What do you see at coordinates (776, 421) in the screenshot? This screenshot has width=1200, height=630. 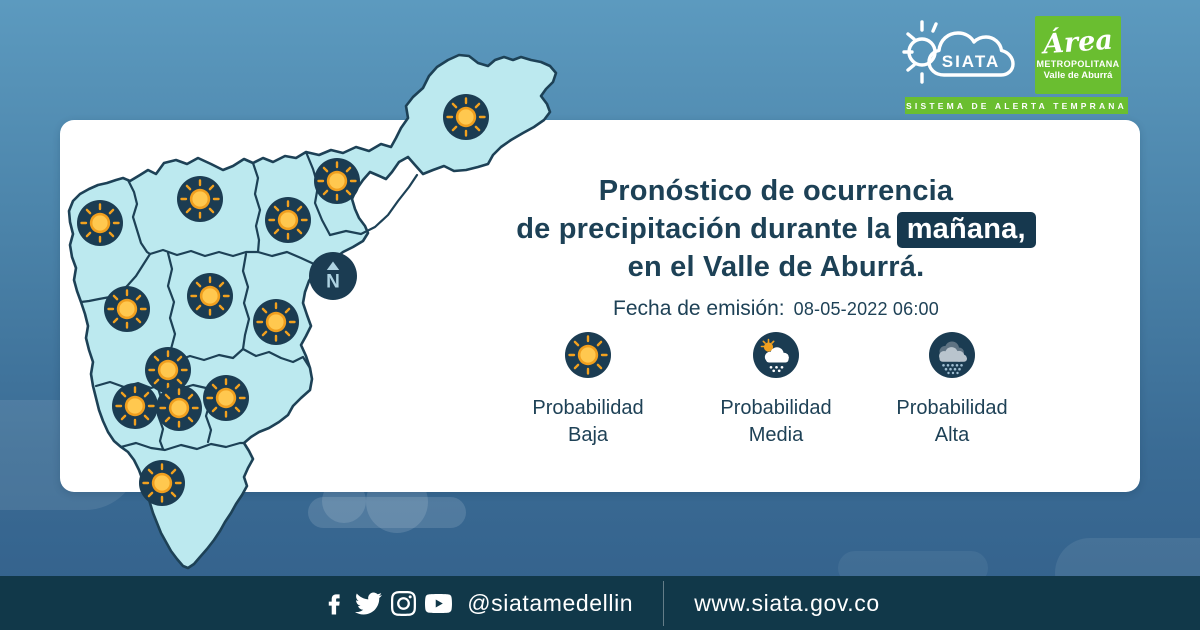 I see `legend-label: Probabilidad Media` at bounding box center [776, 421].